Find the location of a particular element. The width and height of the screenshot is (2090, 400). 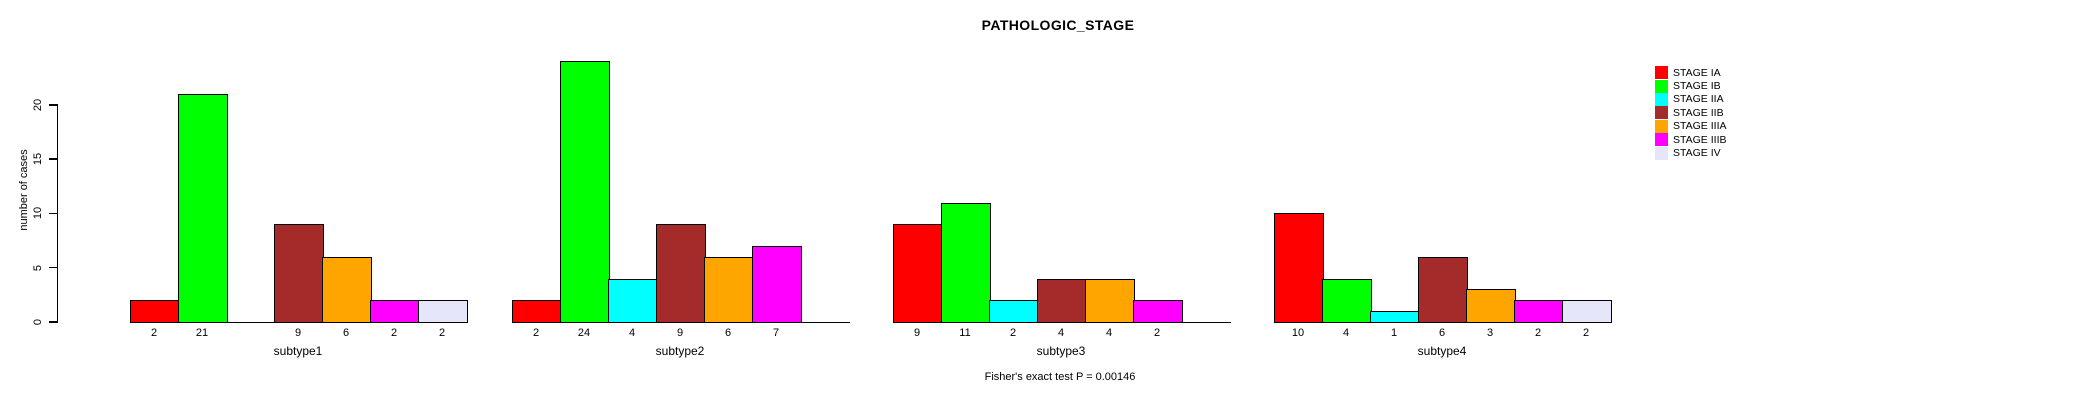

y-axis-label: number of cases is located at coordinates (24, 190).